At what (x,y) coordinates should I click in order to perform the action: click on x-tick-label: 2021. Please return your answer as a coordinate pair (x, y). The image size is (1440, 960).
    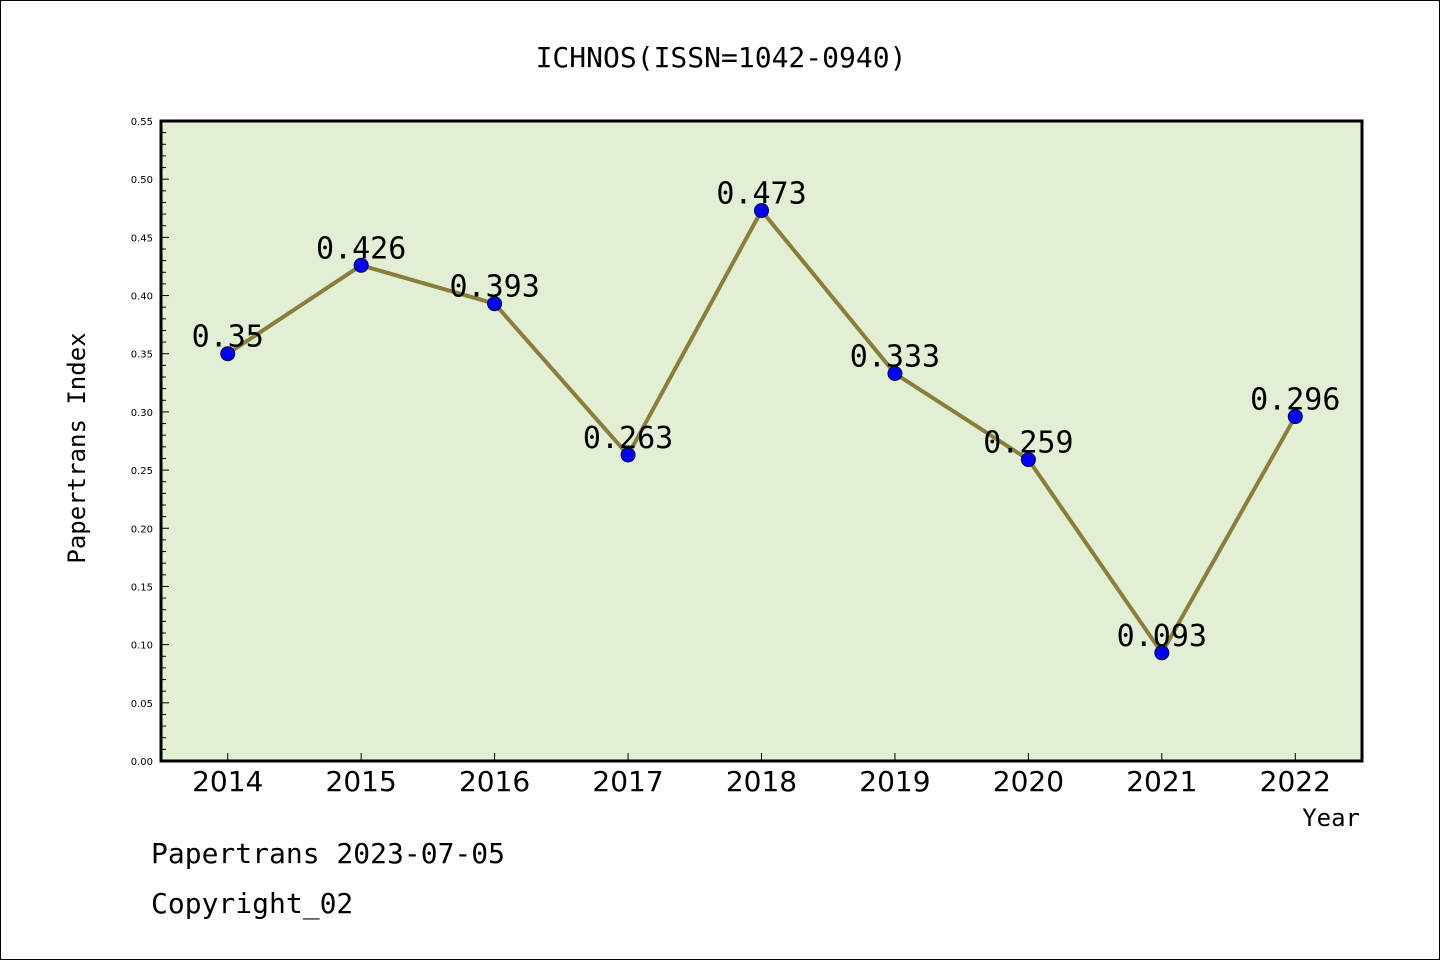
    Looking at the image, I should click on (1161, 781).